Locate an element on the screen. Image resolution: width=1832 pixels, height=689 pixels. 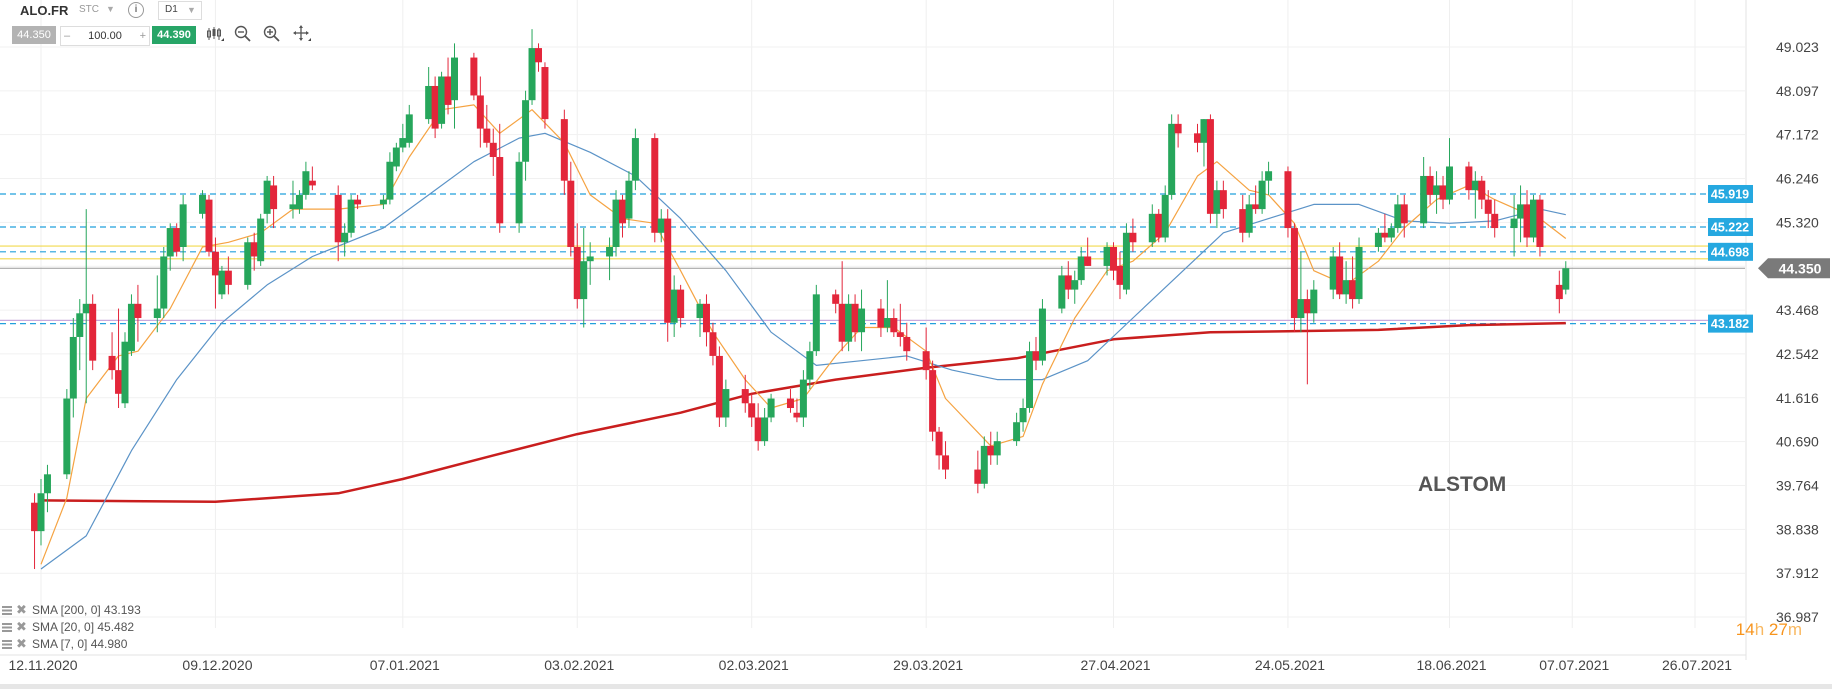
volume-increase-button: + is located at coordinates (142, 36).